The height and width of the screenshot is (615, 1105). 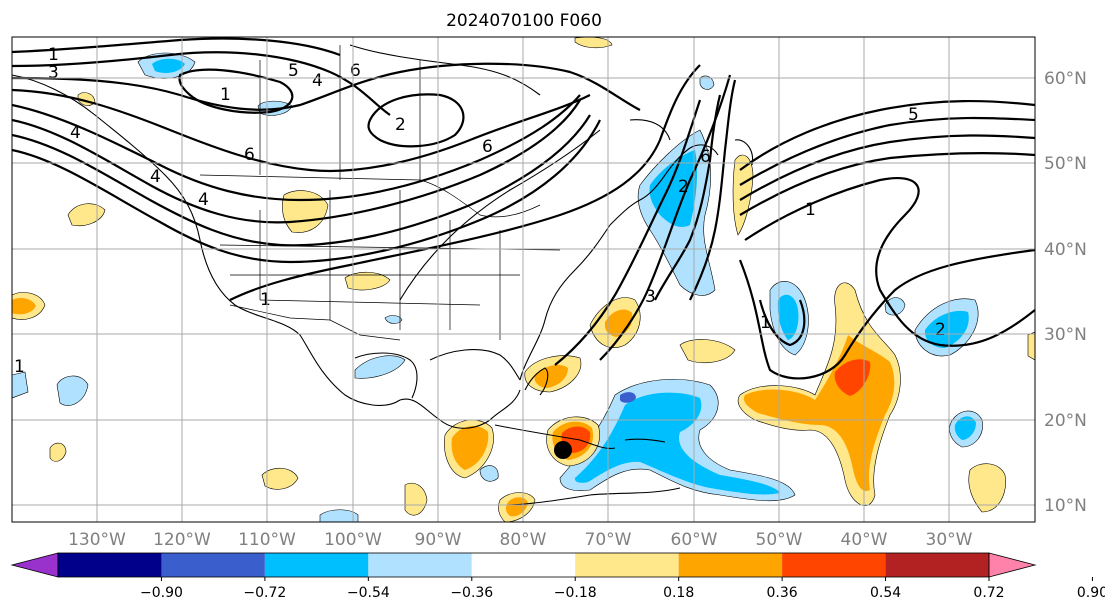 I want to click on colorbar-frame, so click(x=523, y=565).